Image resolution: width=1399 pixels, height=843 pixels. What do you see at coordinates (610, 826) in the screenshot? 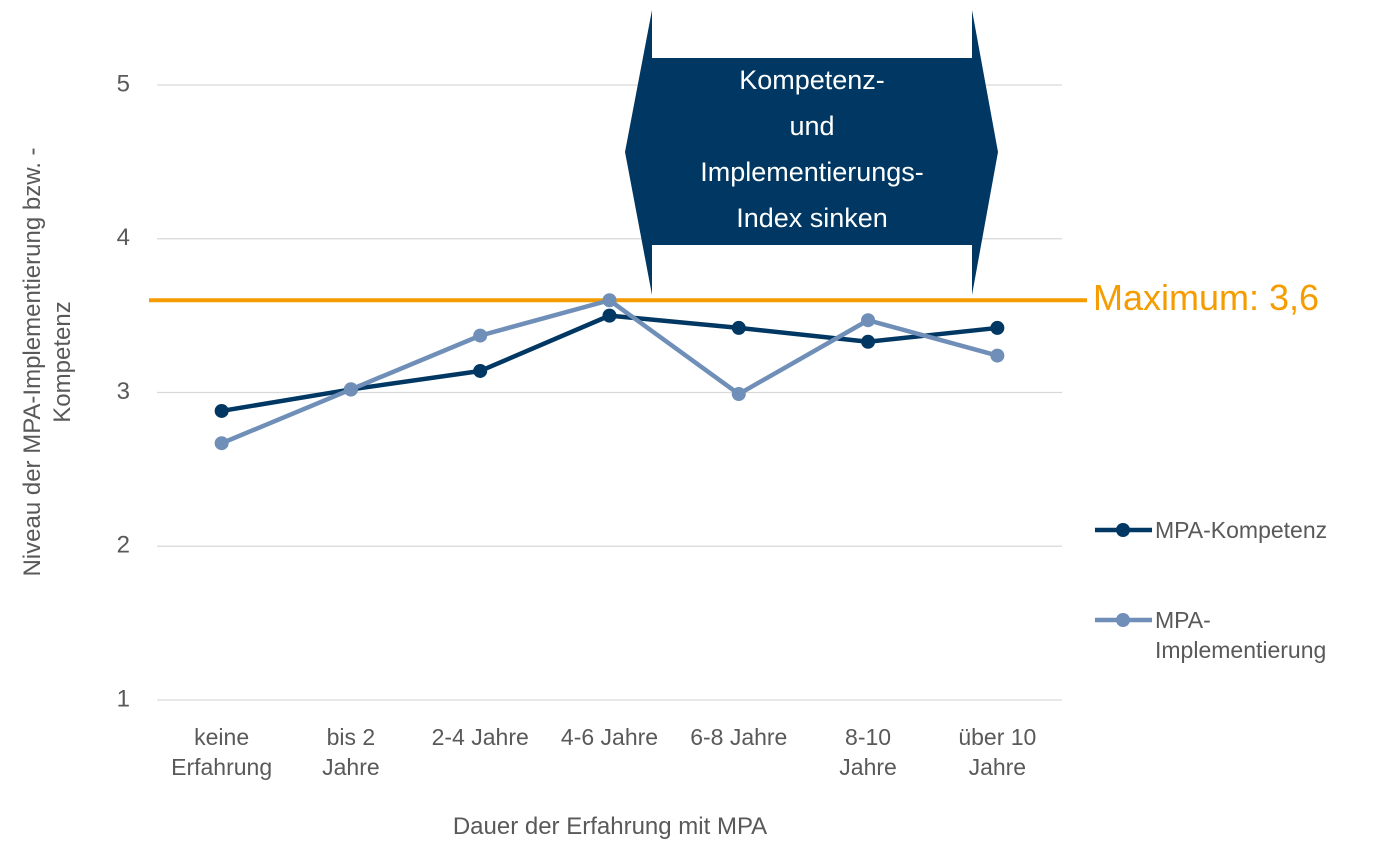
I see `x-axis-label: Dauer der Erfahrung mit MPA` at bounding box center [610, 826].